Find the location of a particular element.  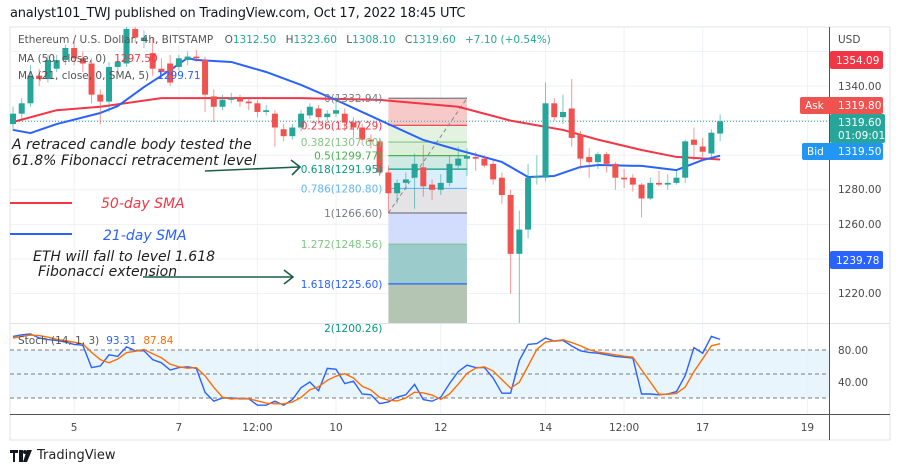

bid-price: 1319.50 is located at coordinates (859, 152).